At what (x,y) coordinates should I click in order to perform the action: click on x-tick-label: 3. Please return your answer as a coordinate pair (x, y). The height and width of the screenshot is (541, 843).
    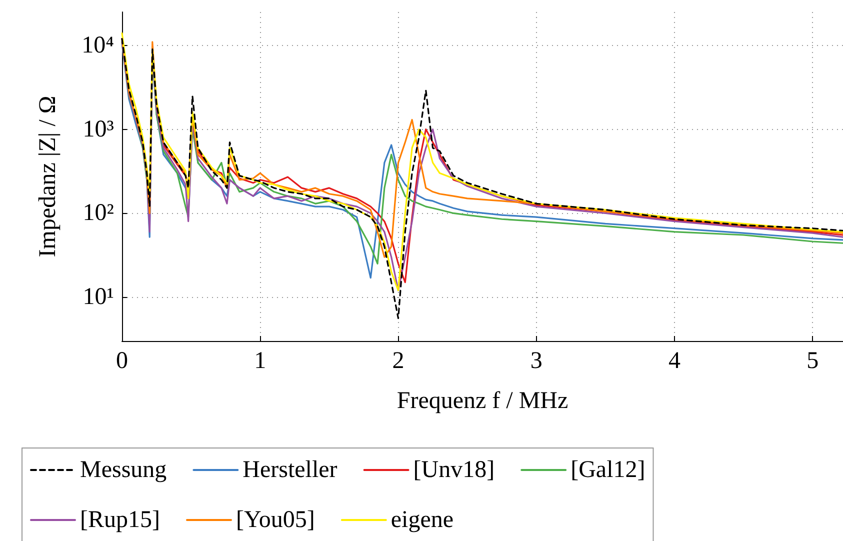
    Looking at the image, I should click on (536, 361).